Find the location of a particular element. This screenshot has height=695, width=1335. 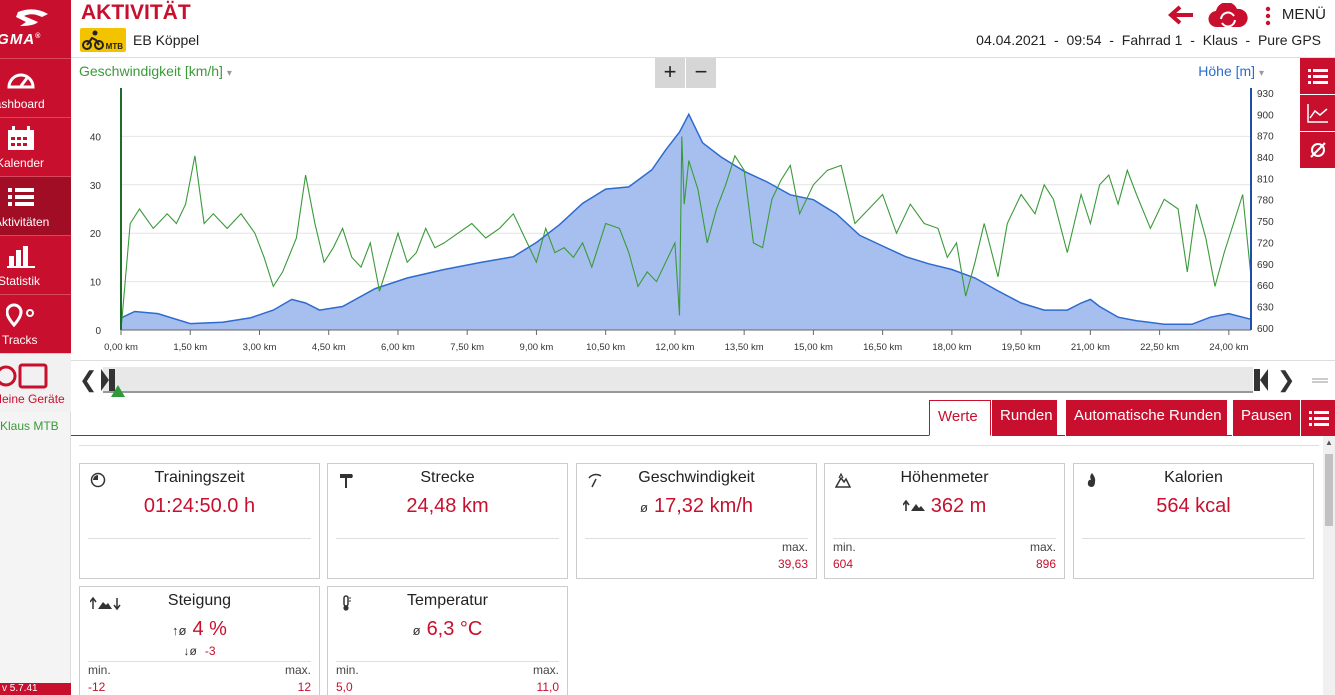

signpost-icon is located at coordinates (346, 481).